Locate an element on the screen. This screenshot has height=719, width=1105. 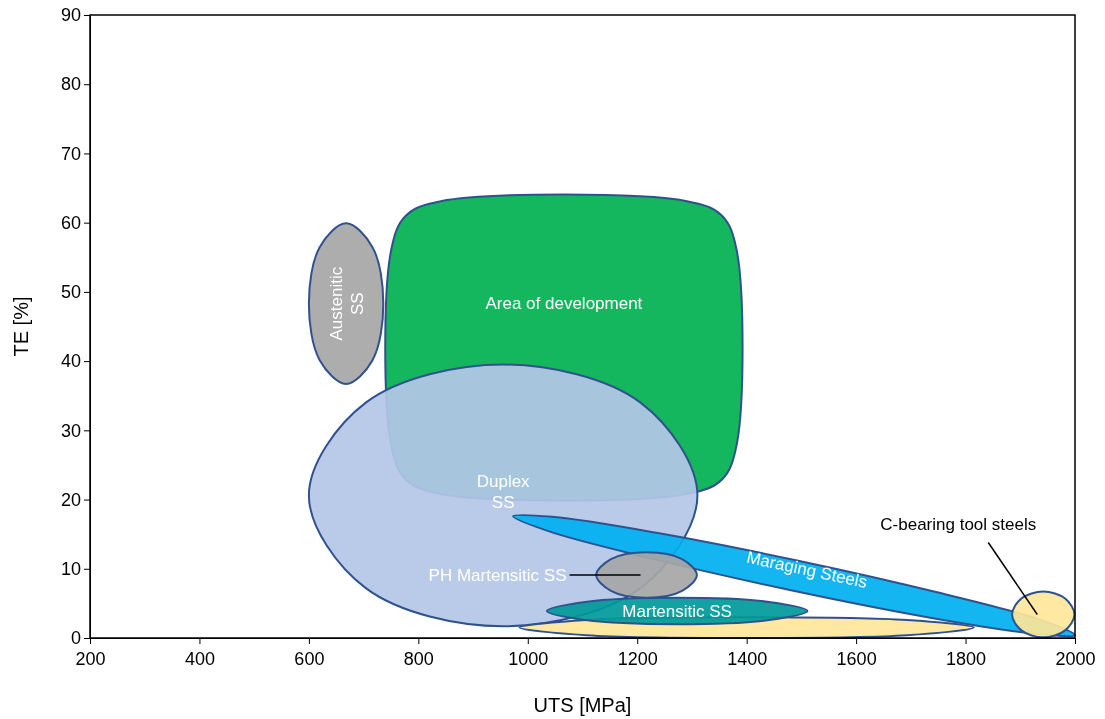
x-tick-label: 1000 is located at coordinates (528, 659).